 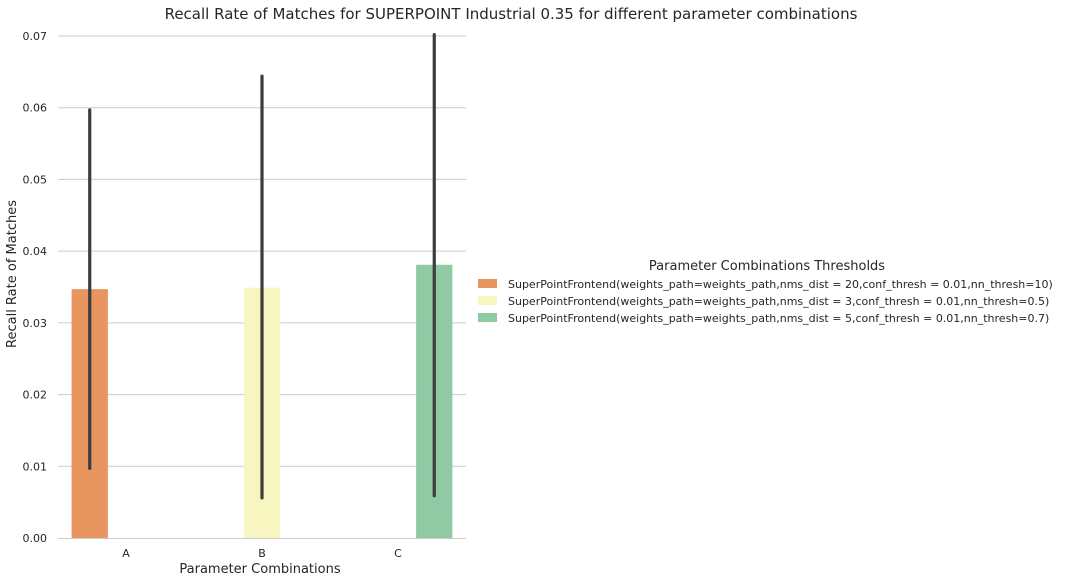 I want to click on y-tick-label: 0.07, so click(x=35, y=36).